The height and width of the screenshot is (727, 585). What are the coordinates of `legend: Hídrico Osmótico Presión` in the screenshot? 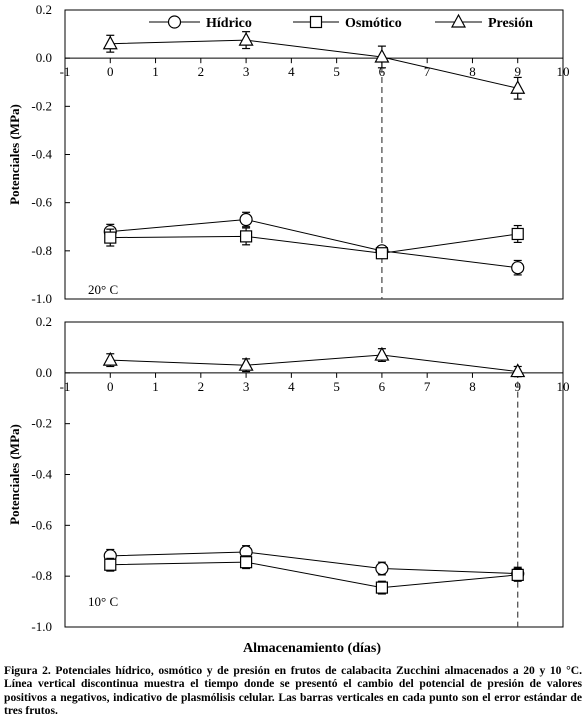 It's located at (341, 22).